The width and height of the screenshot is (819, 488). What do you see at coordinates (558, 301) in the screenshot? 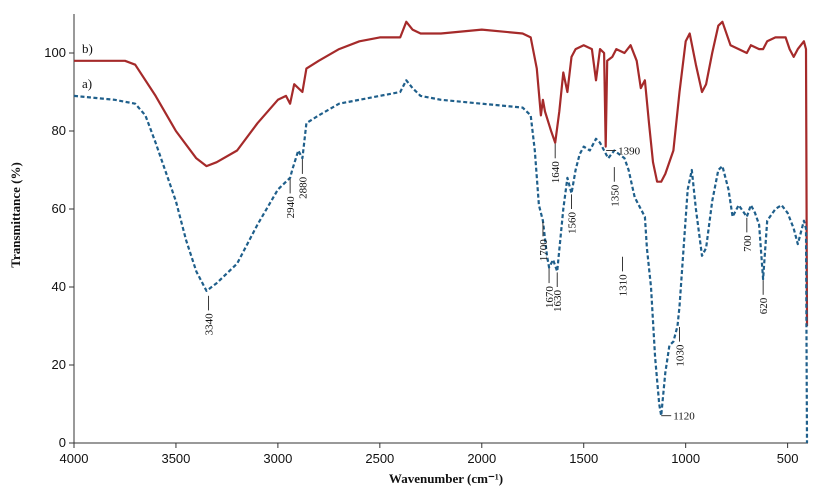
I see `peak-label: 1630` at bounding box center [558, 301].